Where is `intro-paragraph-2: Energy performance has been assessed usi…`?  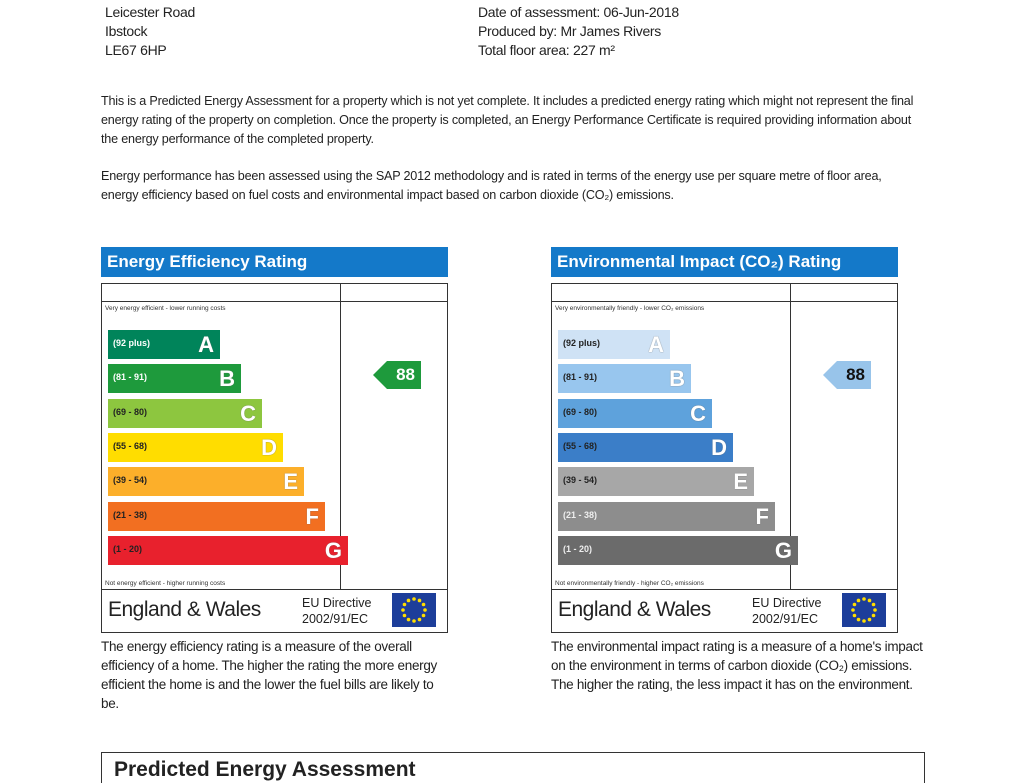 intro-paragraph-2: Energy performance has been assessed usi… is located at coordinates (491, 185).